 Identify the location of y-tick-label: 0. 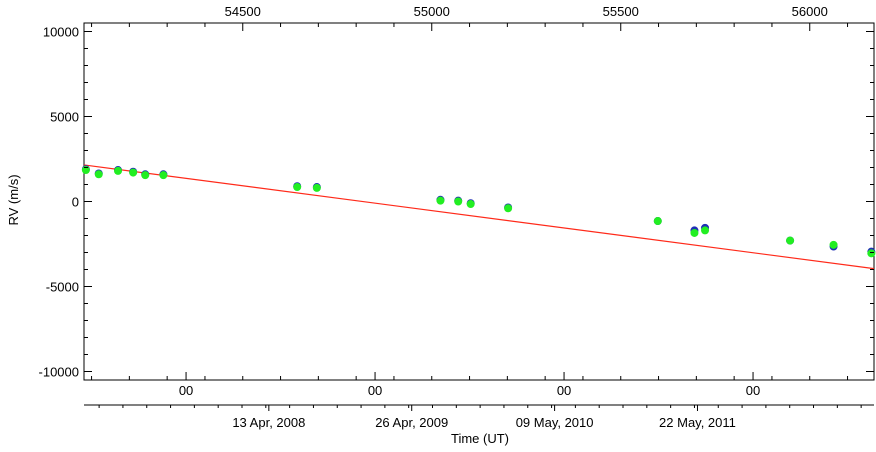
(75, 202).